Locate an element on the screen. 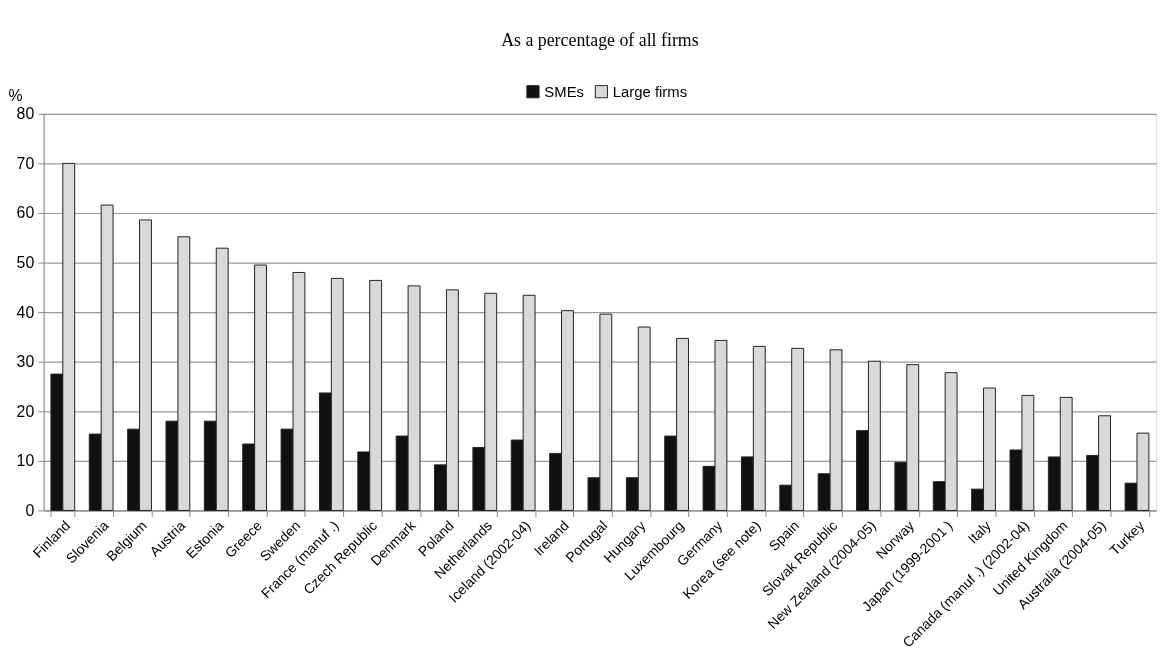  y-tick-label: 50 is located at coordinates (25, 263).